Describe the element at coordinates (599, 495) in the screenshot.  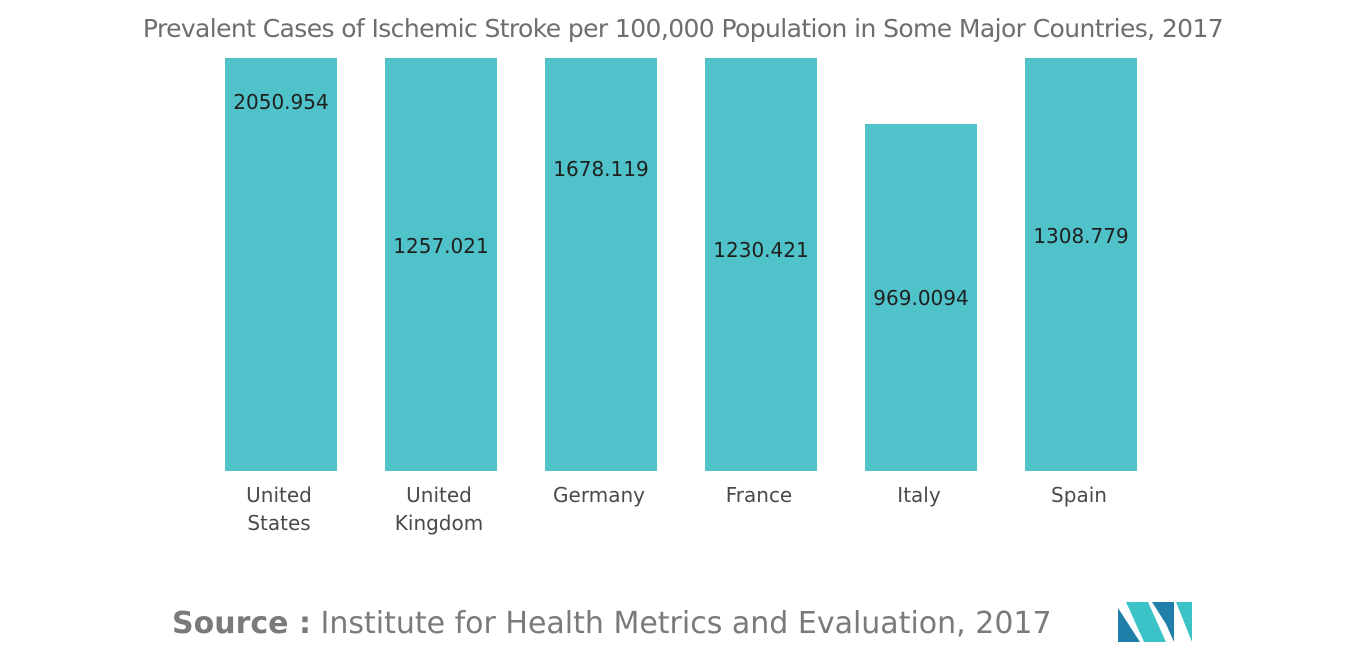
I see `category-label: Germany` at that location.